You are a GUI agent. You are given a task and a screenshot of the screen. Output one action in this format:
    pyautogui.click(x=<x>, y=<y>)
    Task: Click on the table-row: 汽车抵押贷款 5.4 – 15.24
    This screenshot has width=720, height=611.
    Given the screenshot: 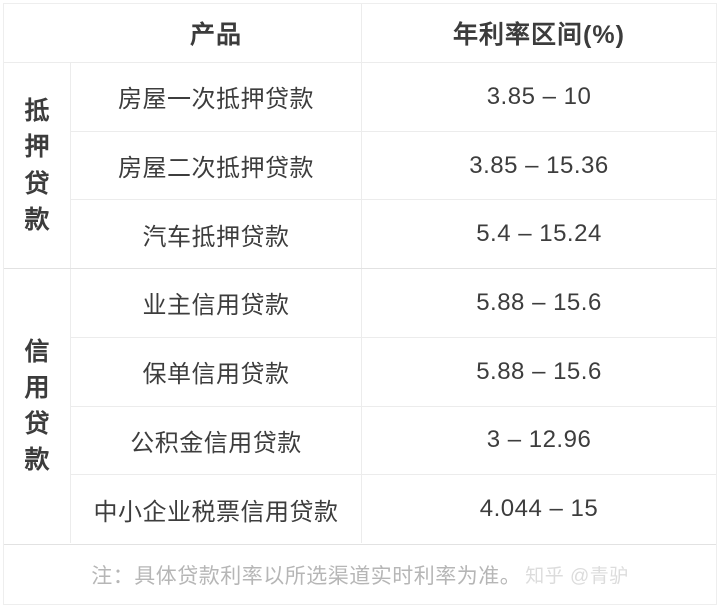 What is the action you would take?
    pyautogui.click(x=393, y=234)
    